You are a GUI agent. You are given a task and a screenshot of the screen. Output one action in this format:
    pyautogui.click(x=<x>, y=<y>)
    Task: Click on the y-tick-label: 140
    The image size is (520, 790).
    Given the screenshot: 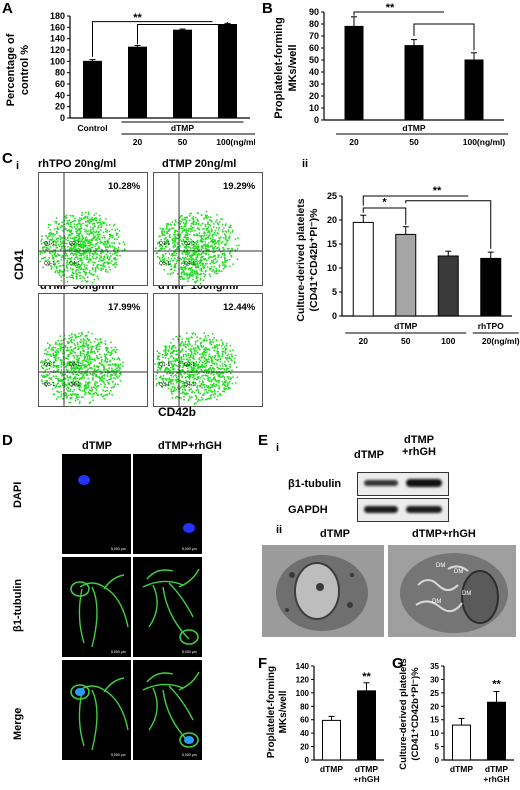 What is the action you would take?
    pyautogui.click(x=303, y=666)
    